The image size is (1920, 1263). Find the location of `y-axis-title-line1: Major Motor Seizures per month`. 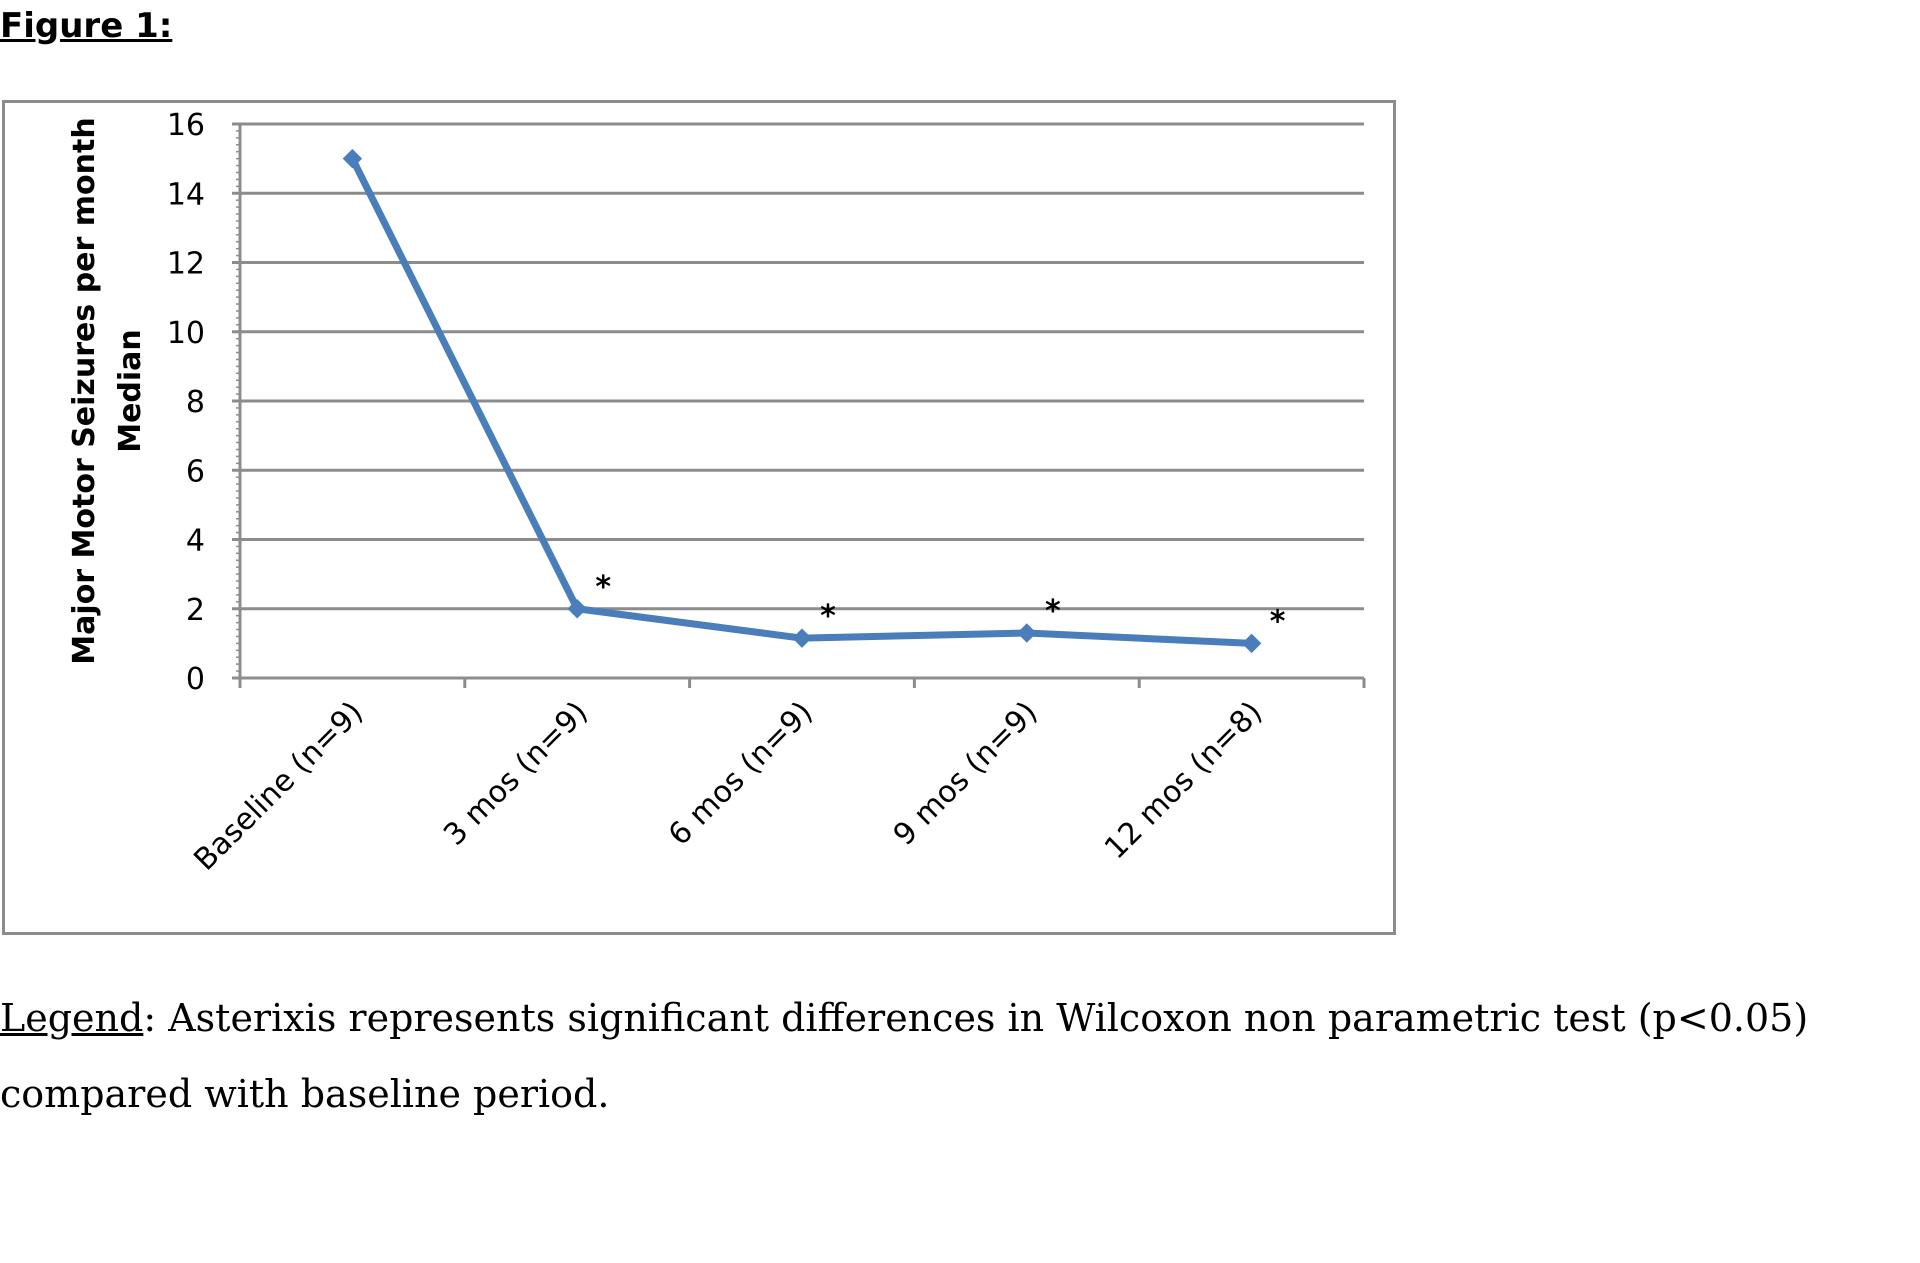

y-axis-title-line1: Major Motor Seizures per month is located at coordinates (84, 390).